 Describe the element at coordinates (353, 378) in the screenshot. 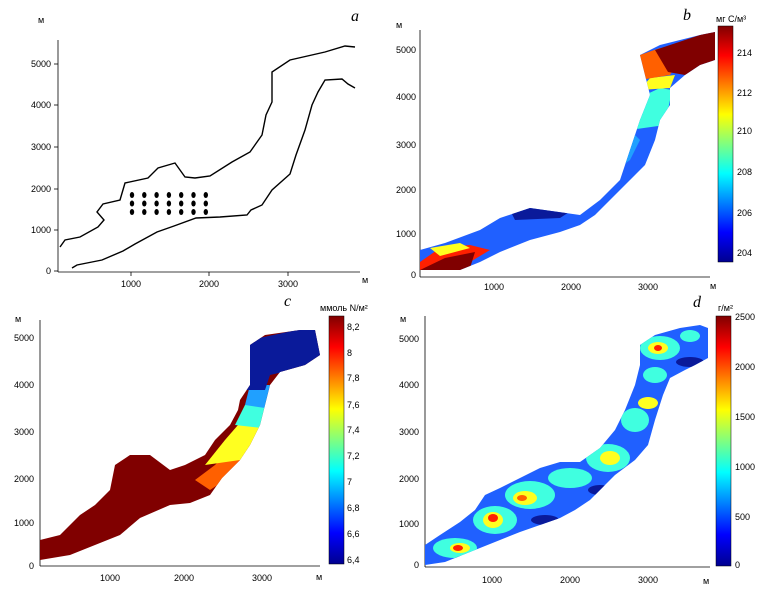

I see `panel-c-colorbar-tick: 7,8` at that location.